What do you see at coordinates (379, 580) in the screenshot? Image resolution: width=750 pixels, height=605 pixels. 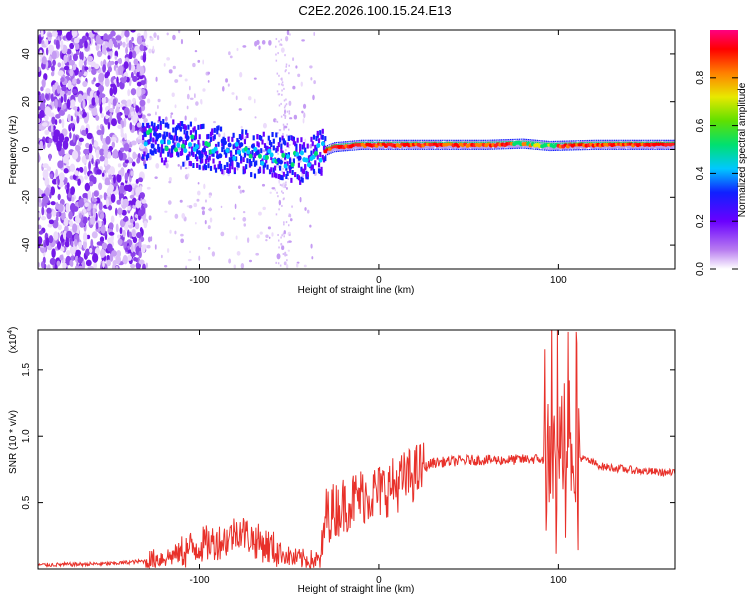 I see `x-tick-label: 0` at bounding box center [379, 580].